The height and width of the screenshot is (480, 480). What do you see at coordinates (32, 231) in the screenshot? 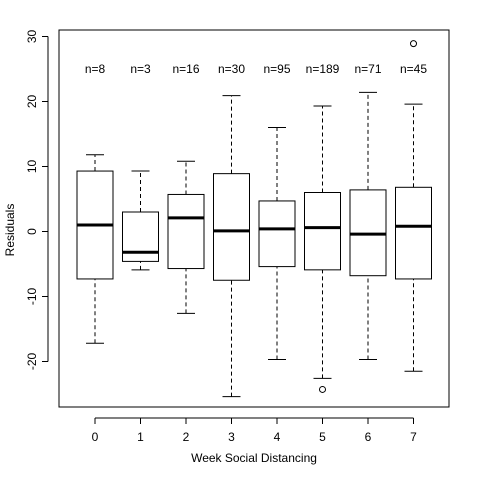
I see `y-tick-label: 0` at bounding box center [32, 231].